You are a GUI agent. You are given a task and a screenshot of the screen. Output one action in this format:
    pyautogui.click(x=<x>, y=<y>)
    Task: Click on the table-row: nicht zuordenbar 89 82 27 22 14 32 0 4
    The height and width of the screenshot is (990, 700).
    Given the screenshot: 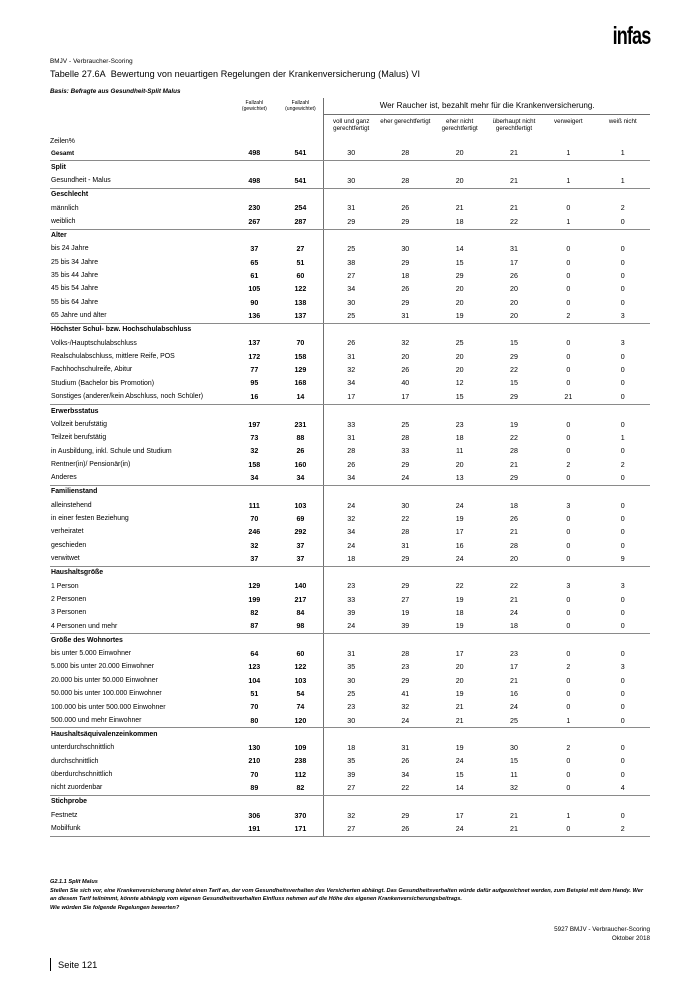 What is the action you would take?
    pyautogui.click(x=350, y=788)
    